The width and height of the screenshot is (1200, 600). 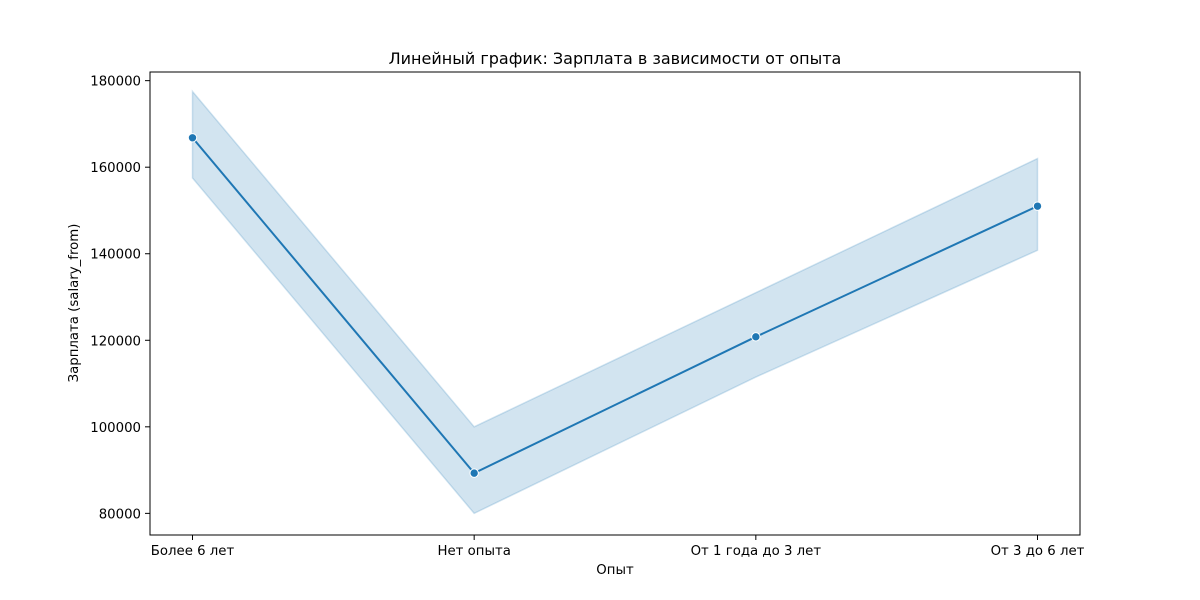 What do you see at coordinates (115, 341) in the screenshot?
I see `y-tick-label: 120000` at bounding box center [115, 341].